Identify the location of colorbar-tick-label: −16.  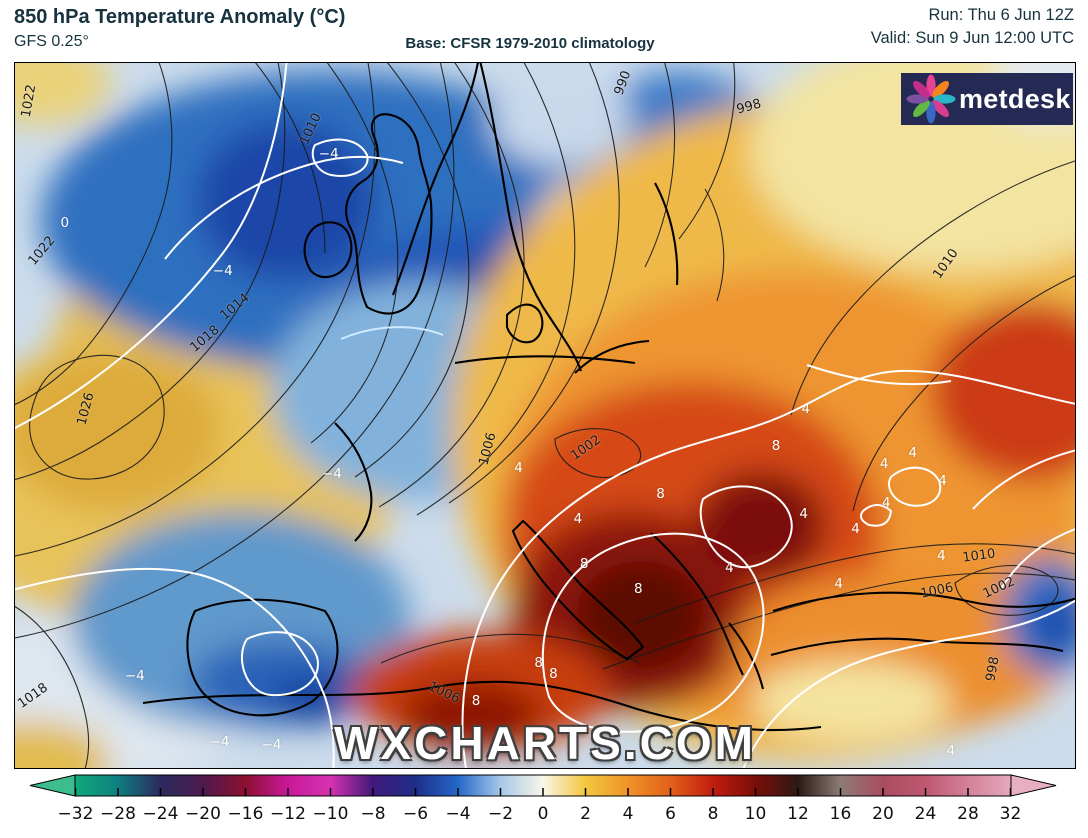
(246, 814).